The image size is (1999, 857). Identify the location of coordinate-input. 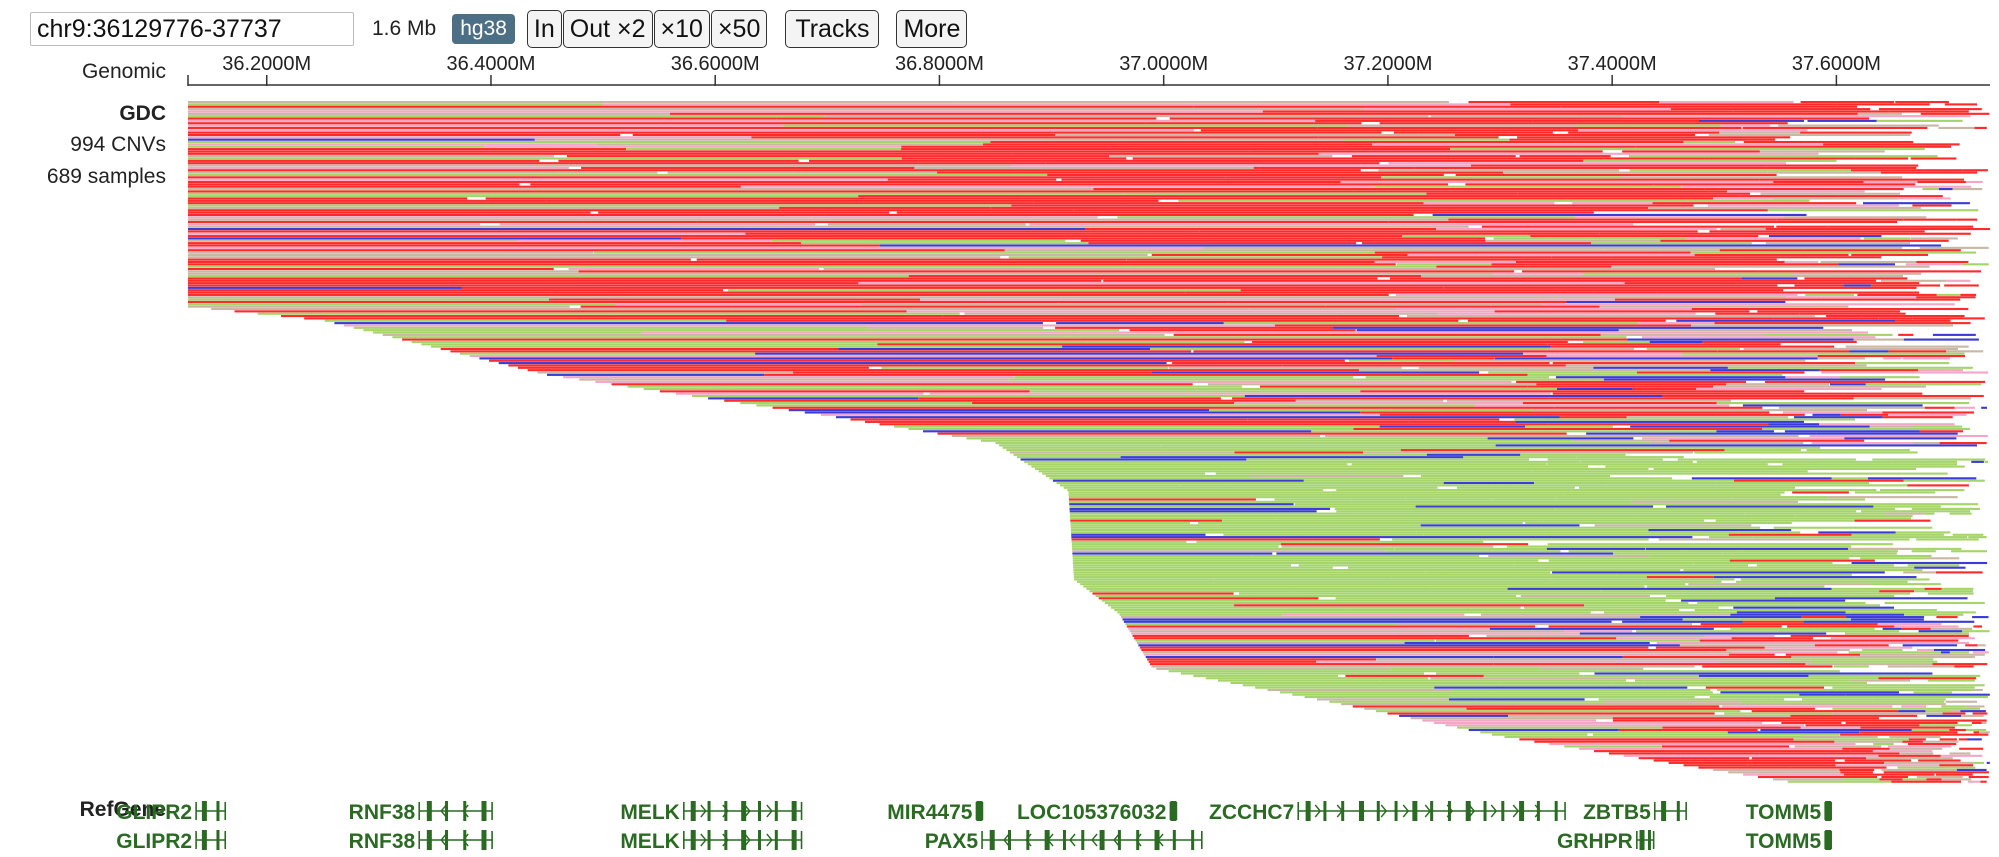
(192, 29).